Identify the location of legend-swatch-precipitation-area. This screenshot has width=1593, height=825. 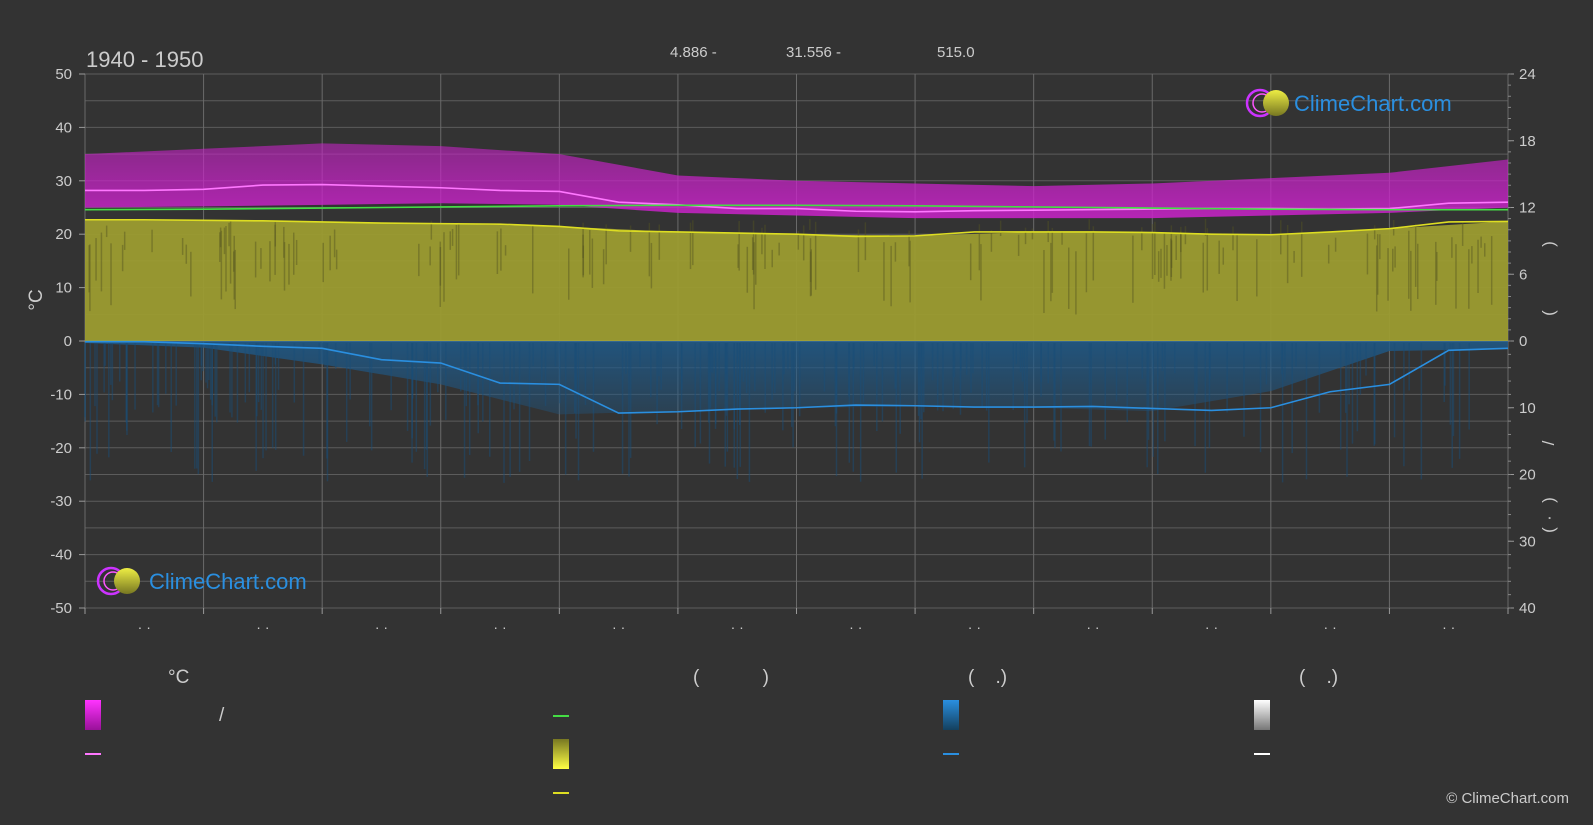
(951, 715).